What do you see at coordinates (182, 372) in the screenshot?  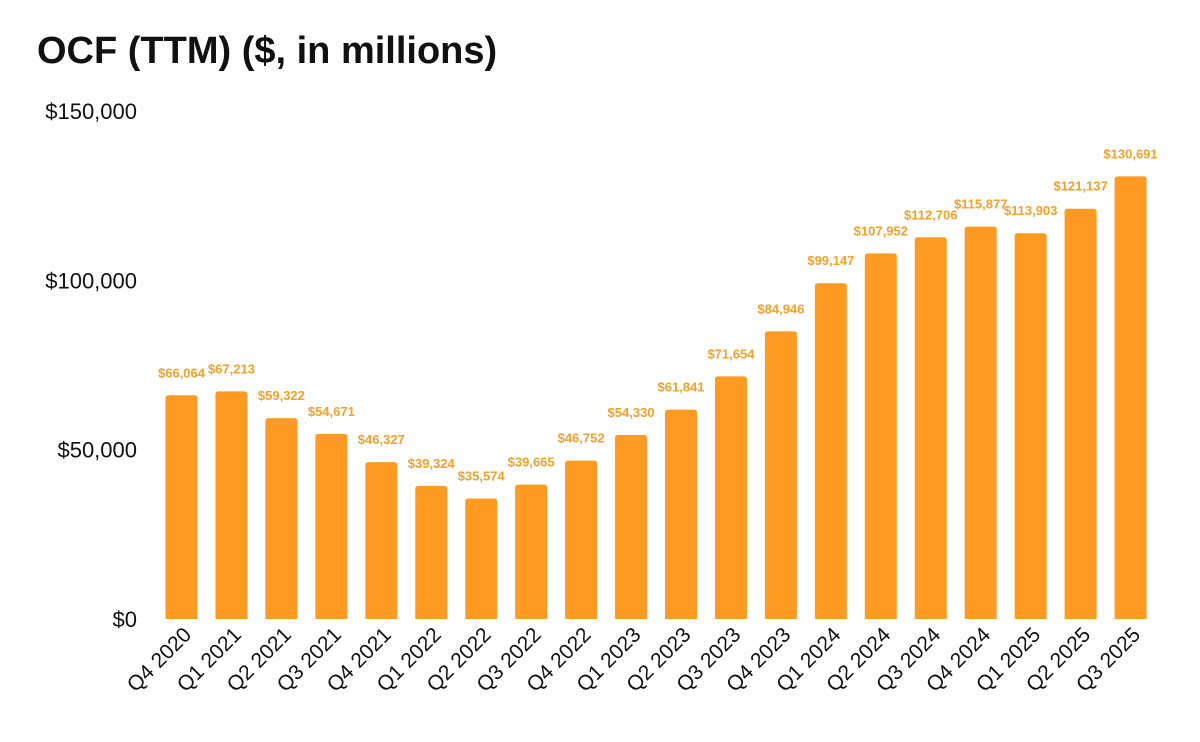 I see `data-label: $66,064` at bounding box center [182, 372].